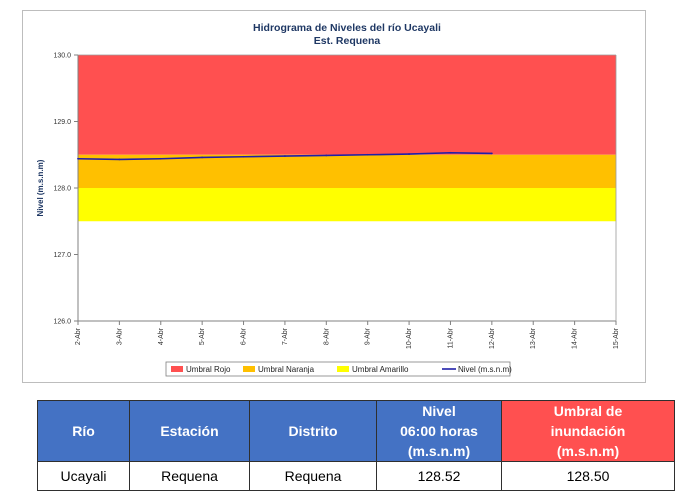  Describe the element at coordinates (208, 369) in the screenshot. I see `legend-label: Umbral Rojo` at that location.